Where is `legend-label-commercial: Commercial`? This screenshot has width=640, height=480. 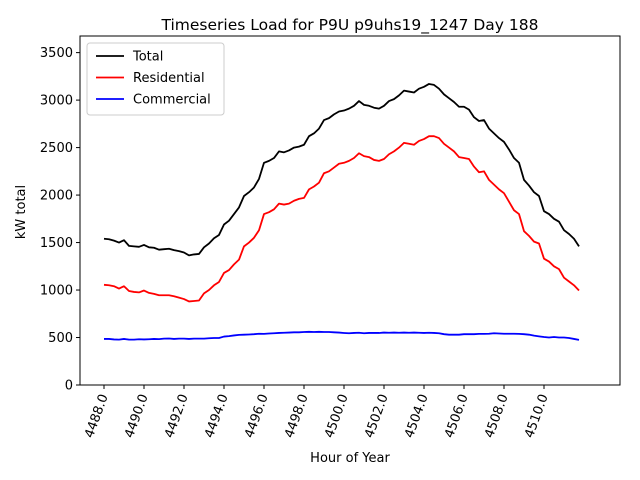 legend-label-commercial: Commercial is located at coordinates (172, 100).